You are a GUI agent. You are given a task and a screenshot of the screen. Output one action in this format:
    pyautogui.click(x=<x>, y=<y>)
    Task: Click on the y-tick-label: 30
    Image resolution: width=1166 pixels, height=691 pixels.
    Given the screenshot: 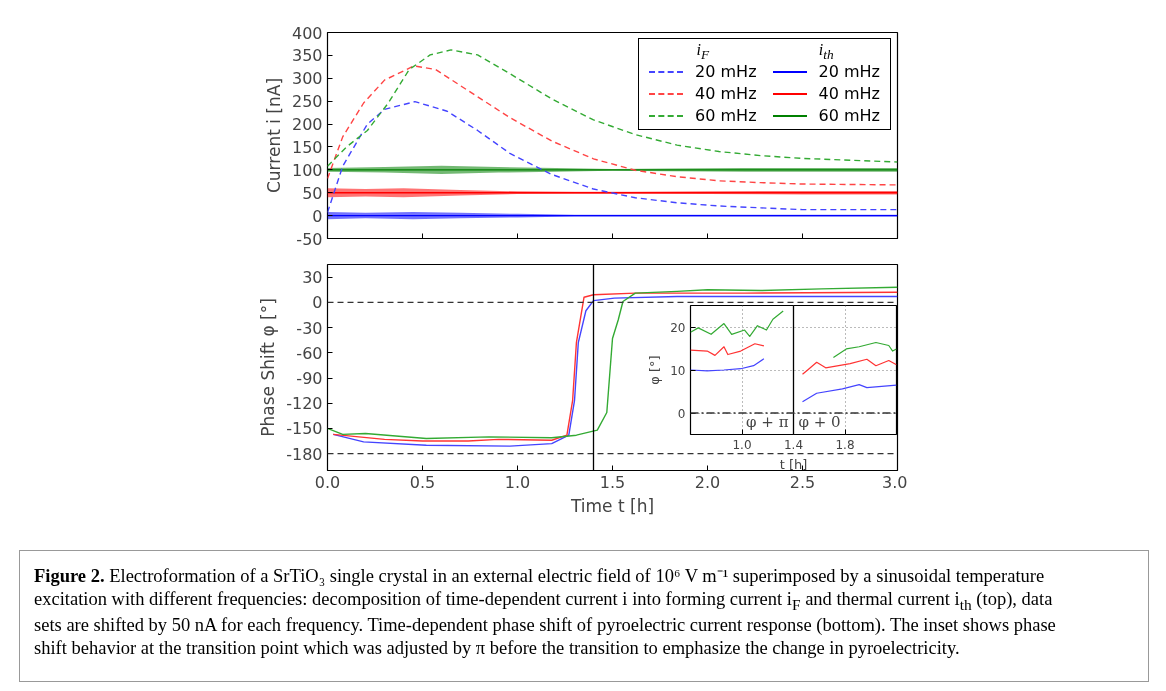 What is the action you would take?
    pyautogui.click(x=312, y=278)
    